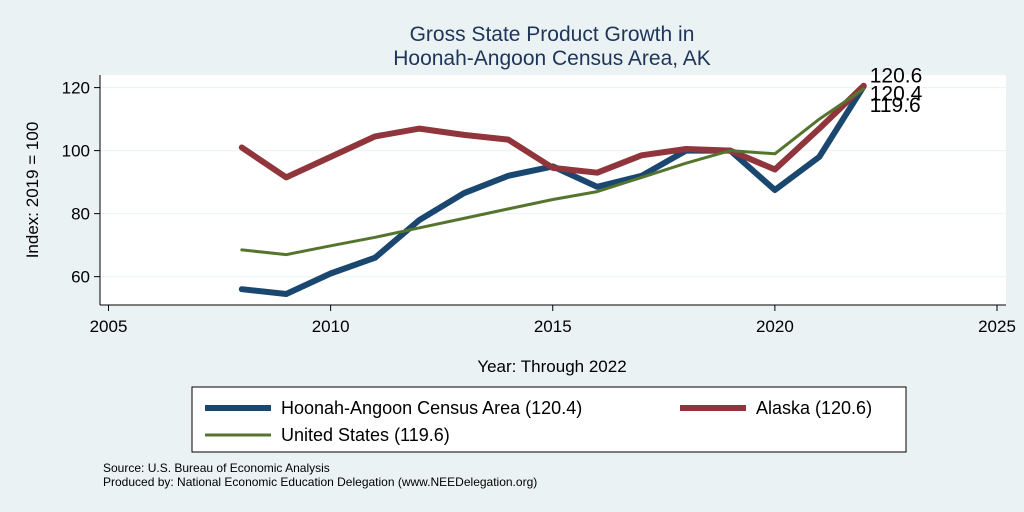 The image size is (1024, 512). What do you see at coordinates (551, 366) in the screenshot?
I see `x-axis-label: Year: Through 2022` at bounding box center [551, 366].